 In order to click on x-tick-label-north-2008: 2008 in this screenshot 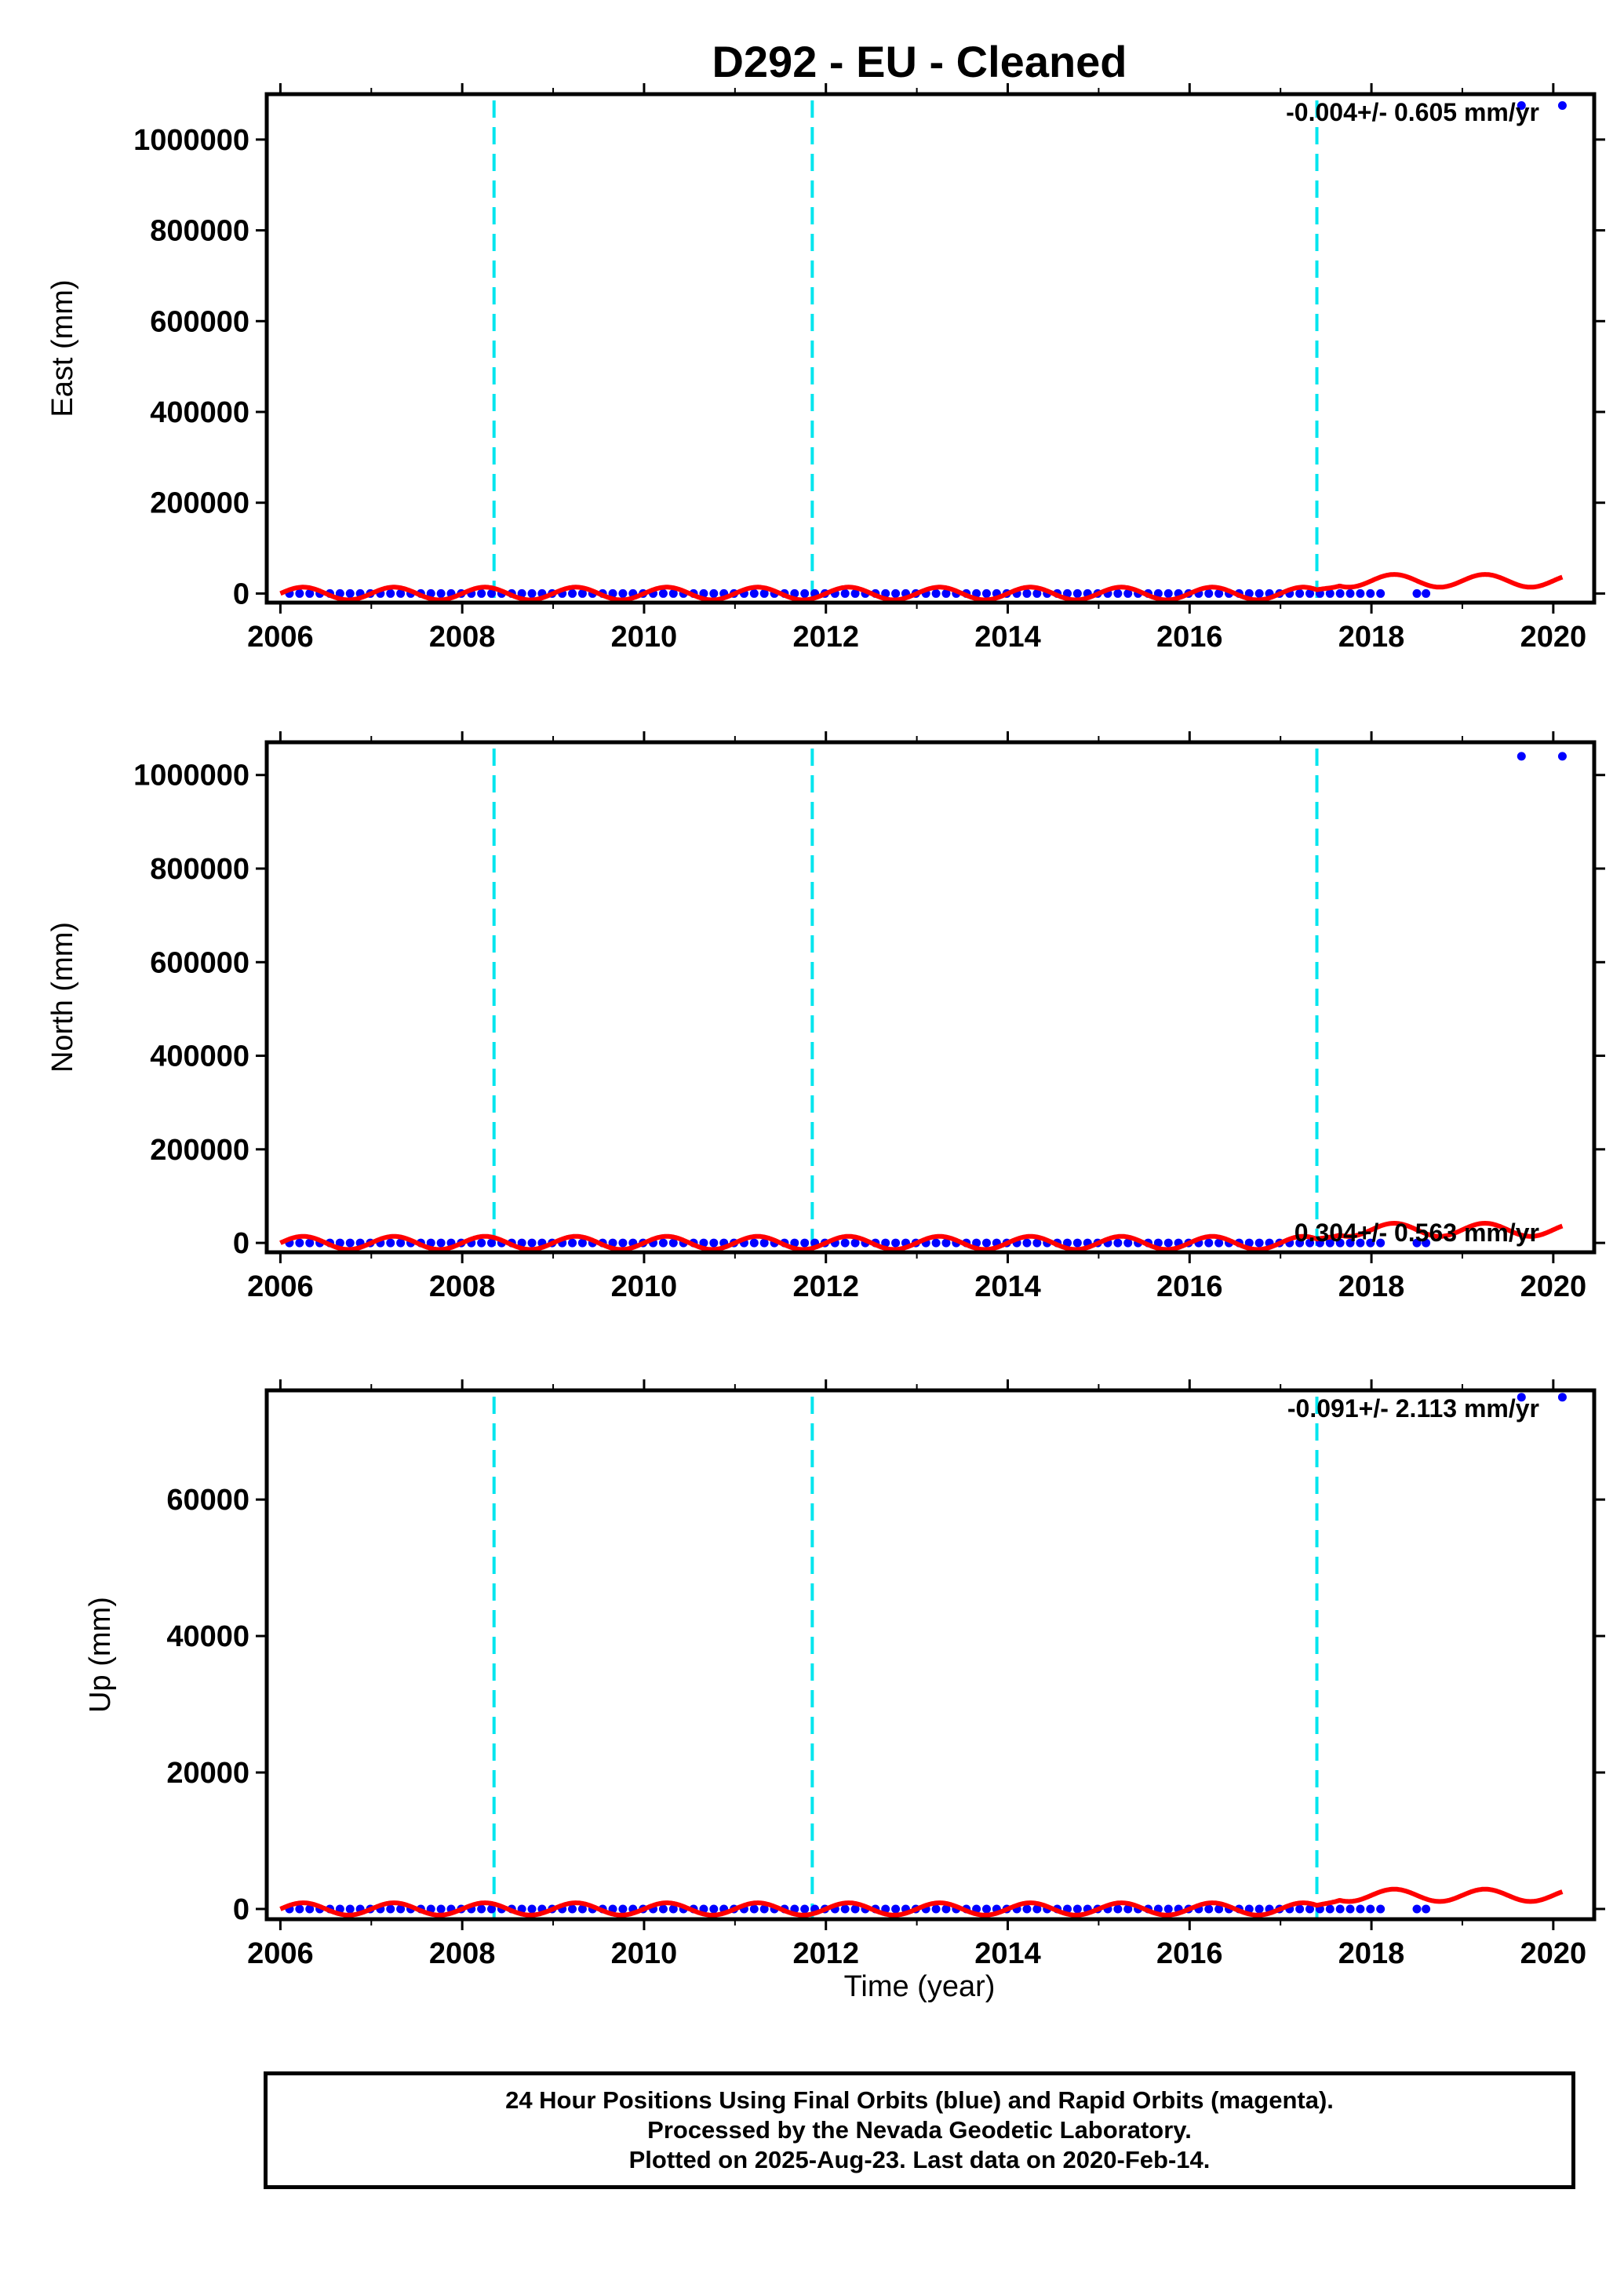, I will do `click(463, 1286)`.